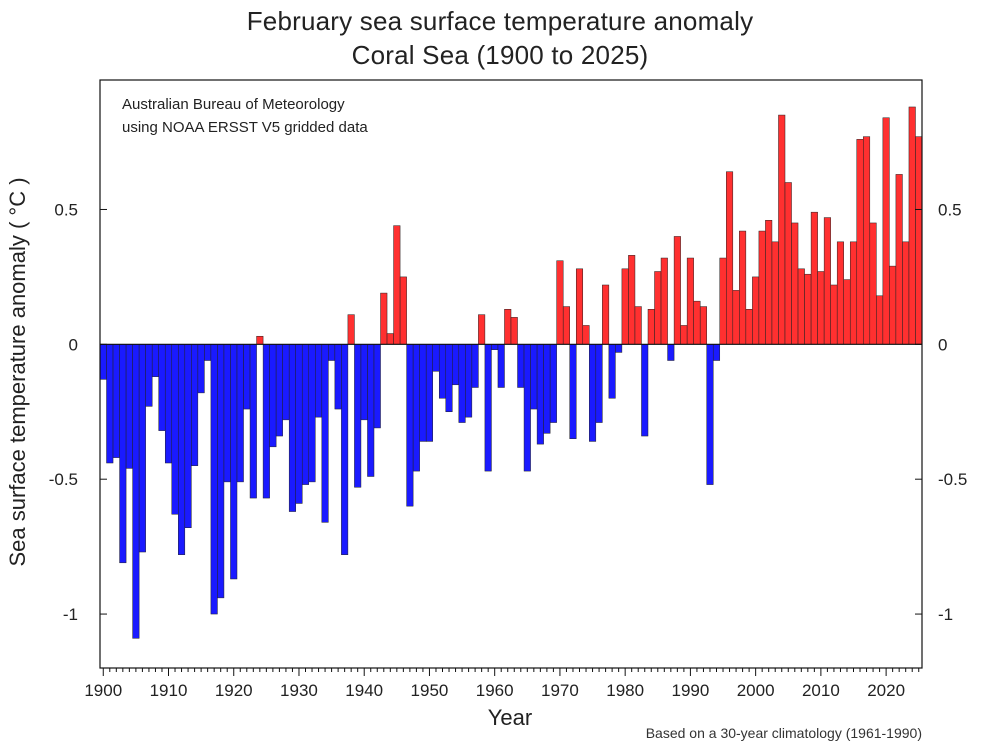  Describe the element at coordinates (142, 448) in the screenshot. I see `bar-1906` at that location.